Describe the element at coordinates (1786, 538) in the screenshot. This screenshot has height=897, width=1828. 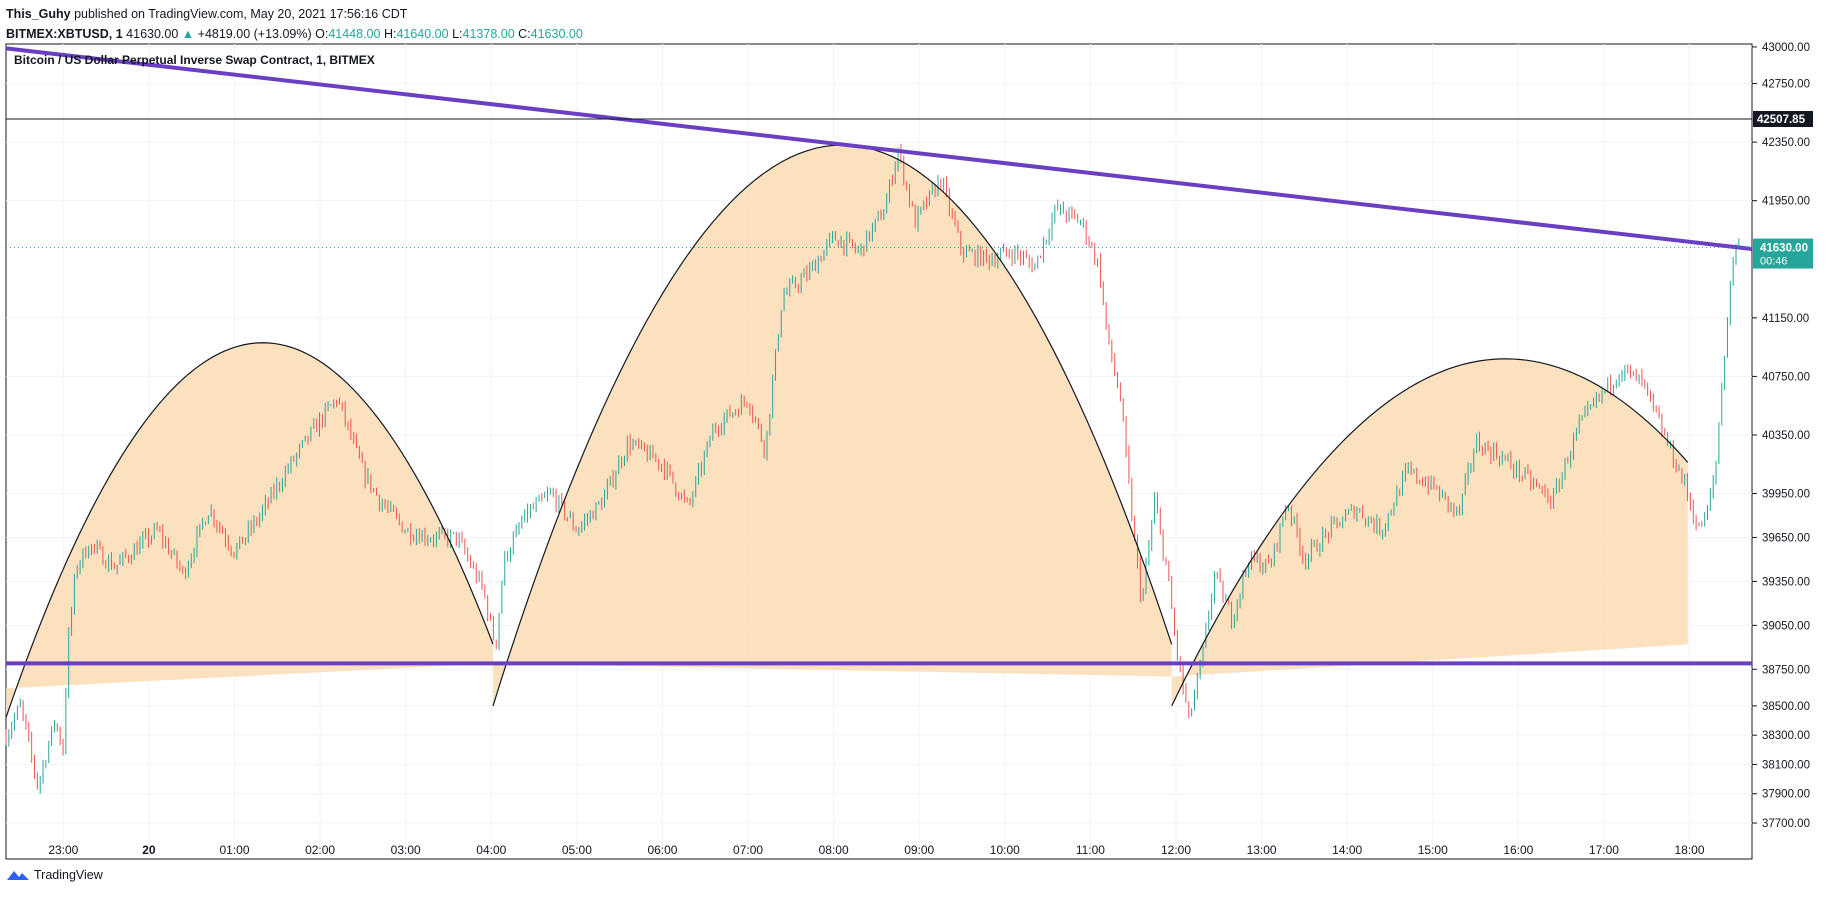
I see `y-tick-label: 39650.00` at that location.